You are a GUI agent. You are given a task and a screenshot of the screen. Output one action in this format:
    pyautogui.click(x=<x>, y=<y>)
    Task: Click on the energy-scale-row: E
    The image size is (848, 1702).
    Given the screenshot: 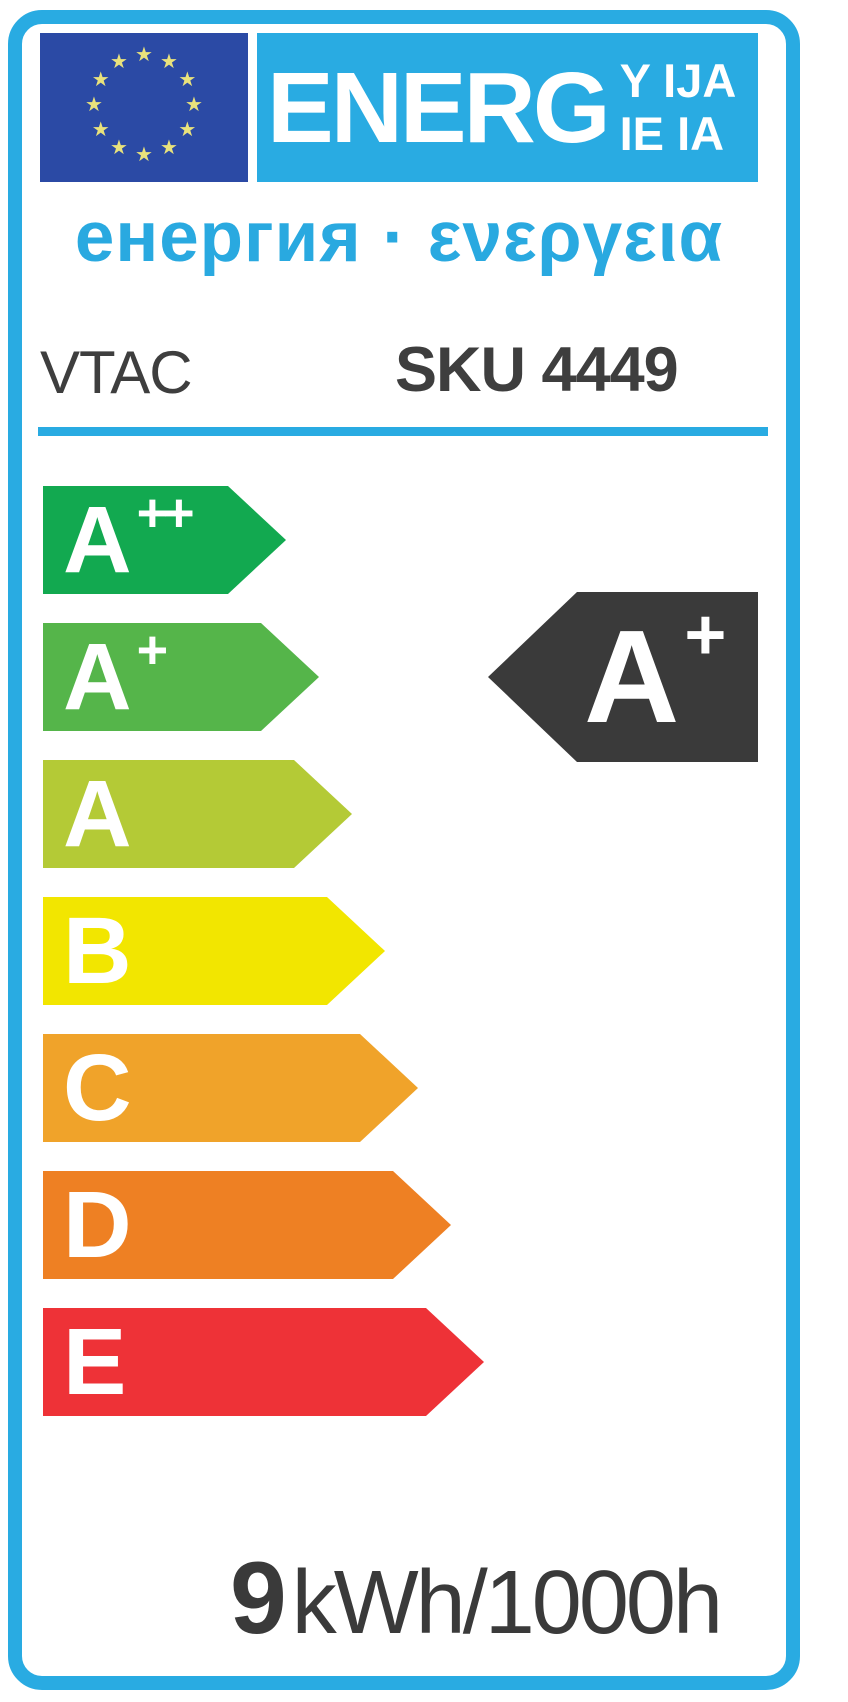 What is the action you would take?
    pyautogui.click(x=263, y=1362)
    